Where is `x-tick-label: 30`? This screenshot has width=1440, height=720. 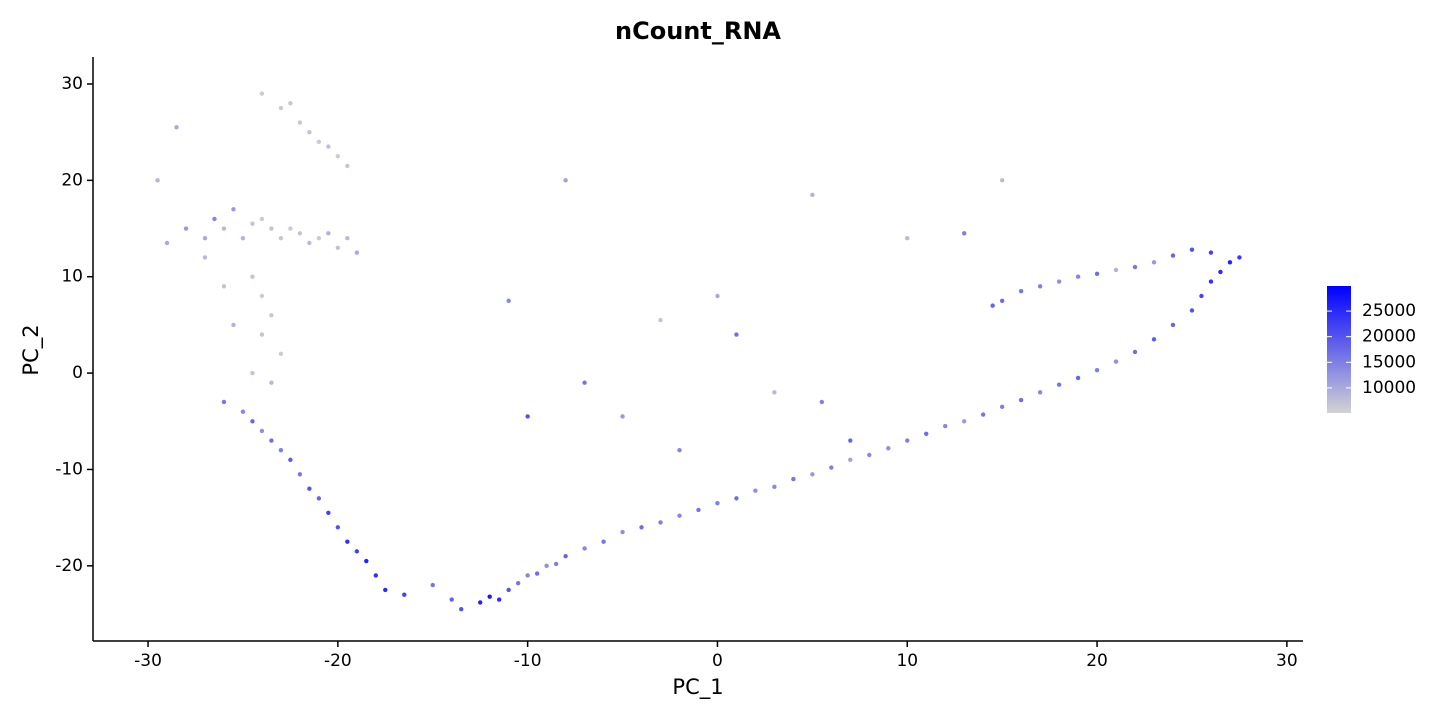 x-tick-label: 30 is located at coordinates (1287, 661).